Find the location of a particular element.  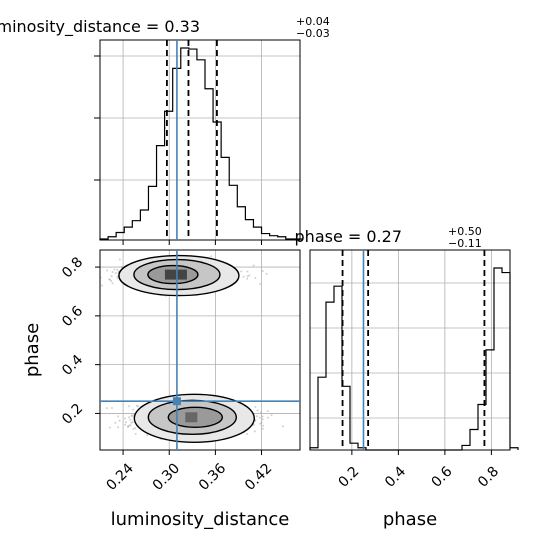

phase-hist-step is located at coordinates (414, 359).